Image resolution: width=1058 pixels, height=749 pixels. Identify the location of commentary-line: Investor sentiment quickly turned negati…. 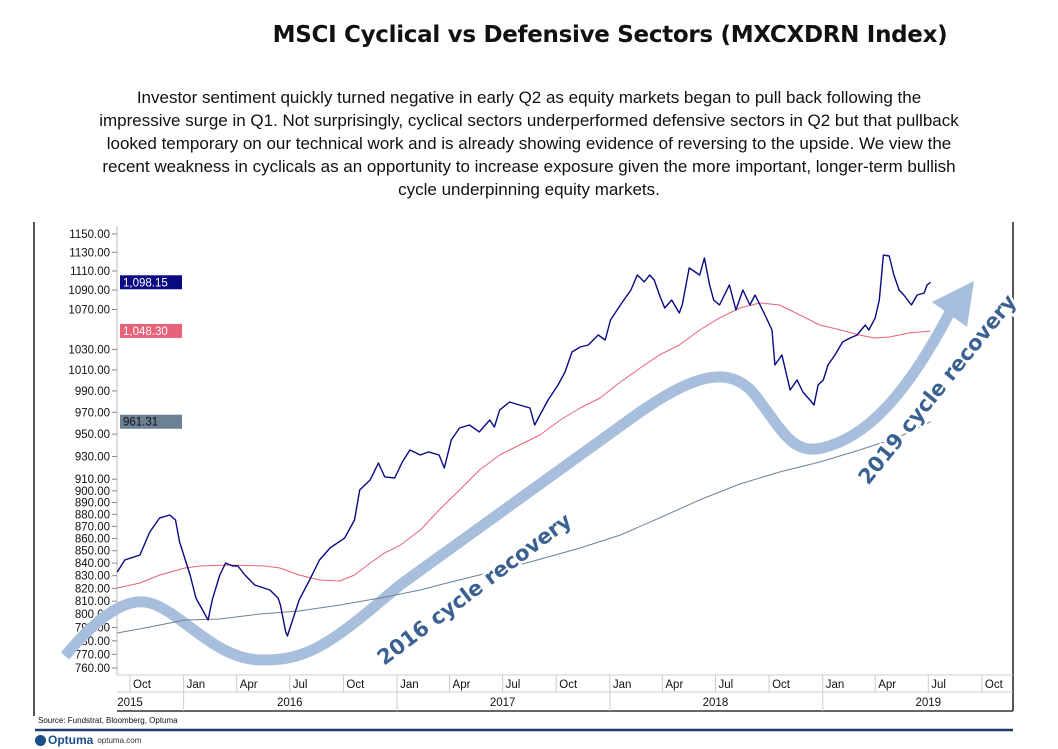
(529, 97).